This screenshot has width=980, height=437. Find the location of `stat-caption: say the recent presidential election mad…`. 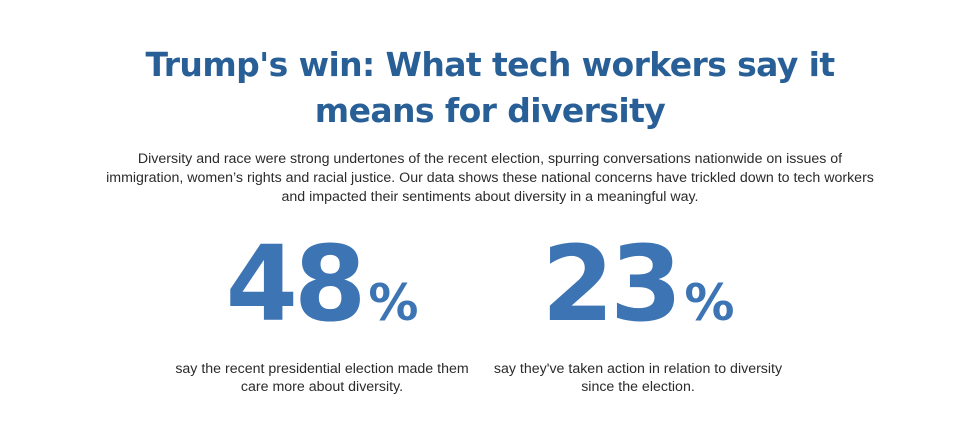

stat-caption: say the recent presidential election mad… is located at coordinates (322, 378).